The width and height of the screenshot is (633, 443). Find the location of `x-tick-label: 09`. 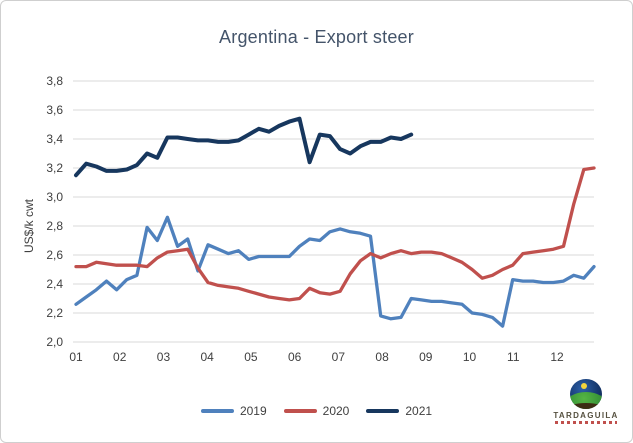

x-tick-label: 09 is located at coordinates (426, 357).